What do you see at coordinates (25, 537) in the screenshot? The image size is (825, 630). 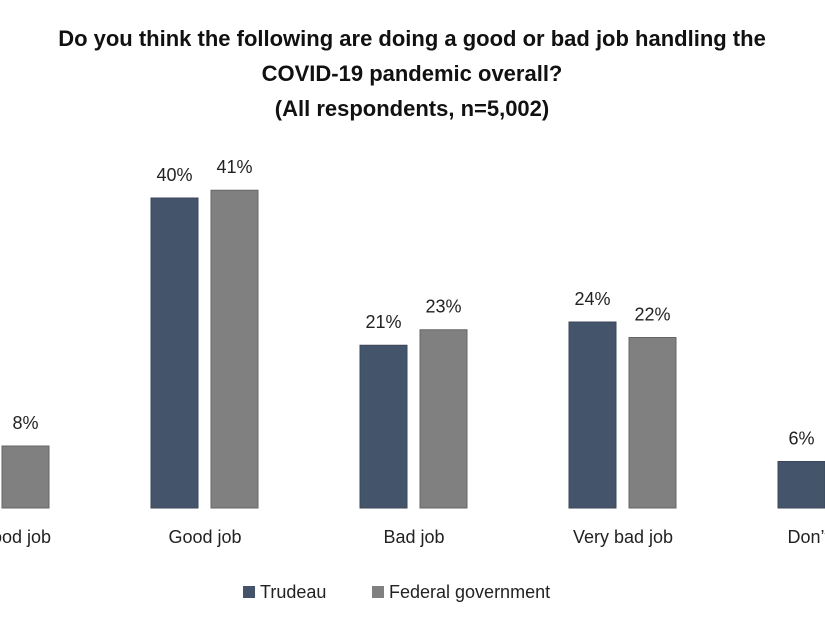 I see `x-tick-label: Very good job` at bounding box center [25, 537].